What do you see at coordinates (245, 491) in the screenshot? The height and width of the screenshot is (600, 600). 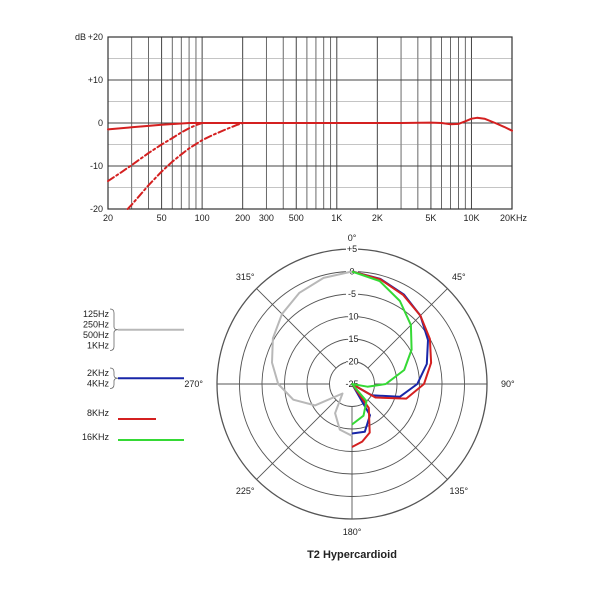 I see `angle-label: 225°` at bounding box center [245, 491].